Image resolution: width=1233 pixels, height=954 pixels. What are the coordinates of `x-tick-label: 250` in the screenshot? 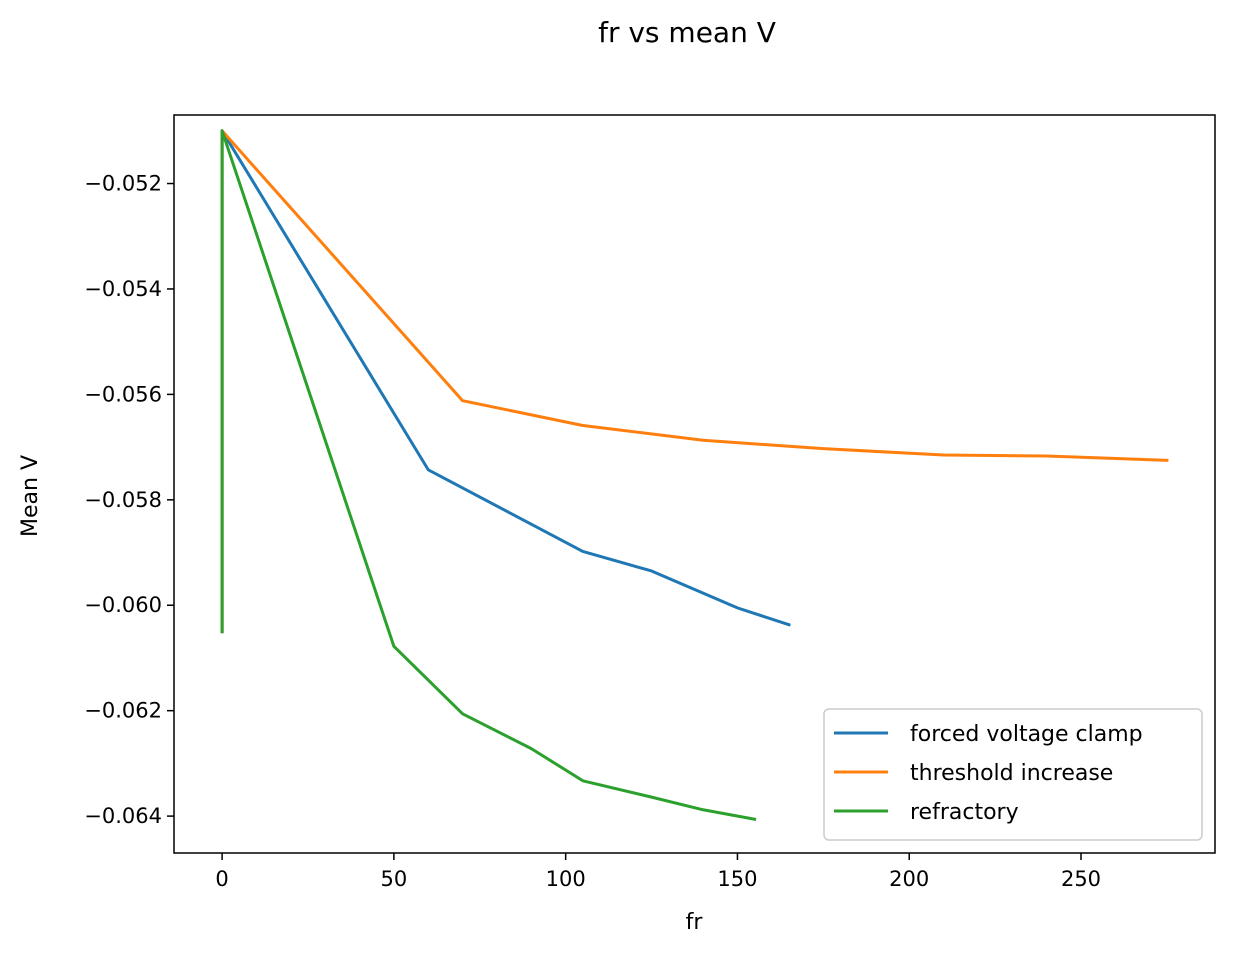 It's located at (1081, 879).